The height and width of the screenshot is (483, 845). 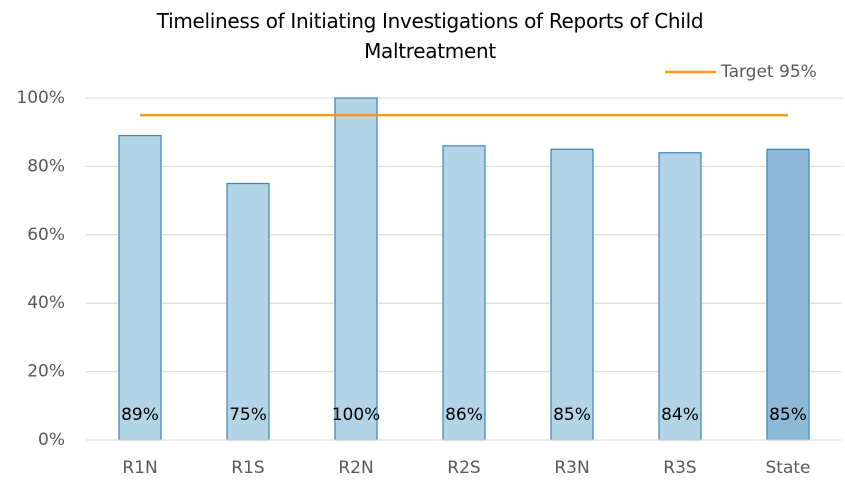 What do you see at coordinates (247, 468) in the screenshot?
I see `x-tick-label: R1S` at bounding box center [247, 468].